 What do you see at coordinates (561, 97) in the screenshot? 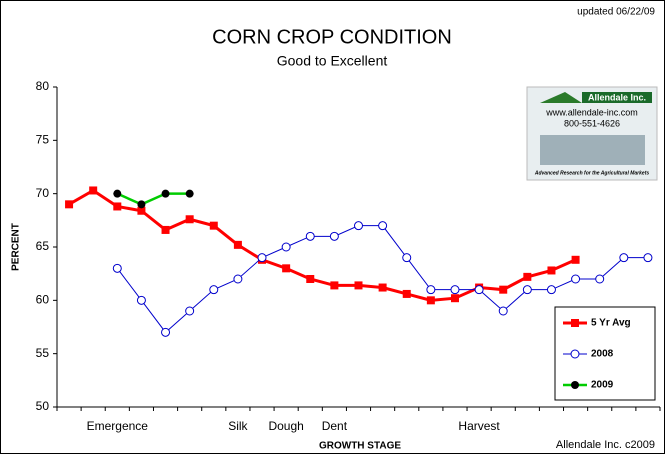
I see `logo-icon` at bounding box center [561, 97].